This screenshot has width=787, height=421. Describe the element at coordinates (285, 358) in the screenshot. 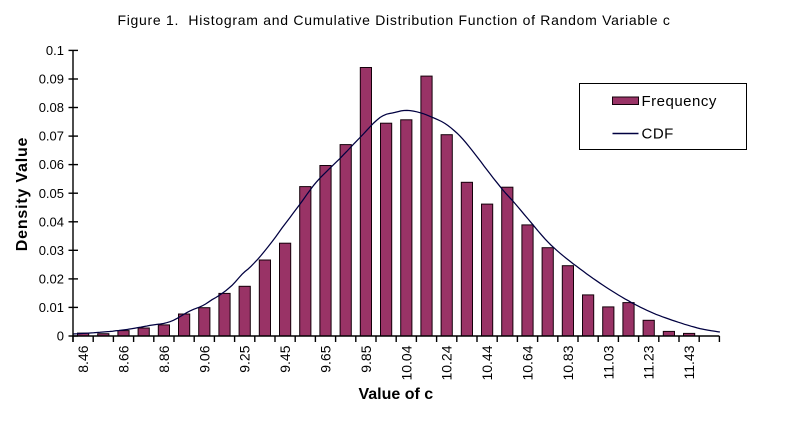

I see `svg-text: 9.45` at that location.